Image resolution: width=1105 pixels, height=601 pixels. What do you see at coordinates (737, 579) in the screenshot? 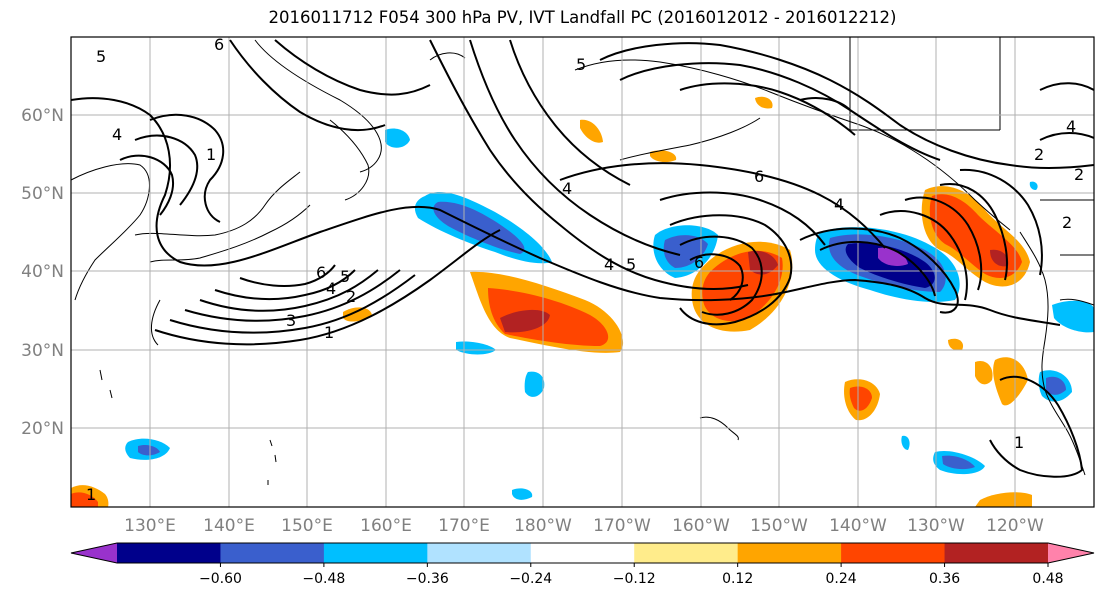
I see `colorbar-tick-label: 0.12` at bounding box center [737, 579].